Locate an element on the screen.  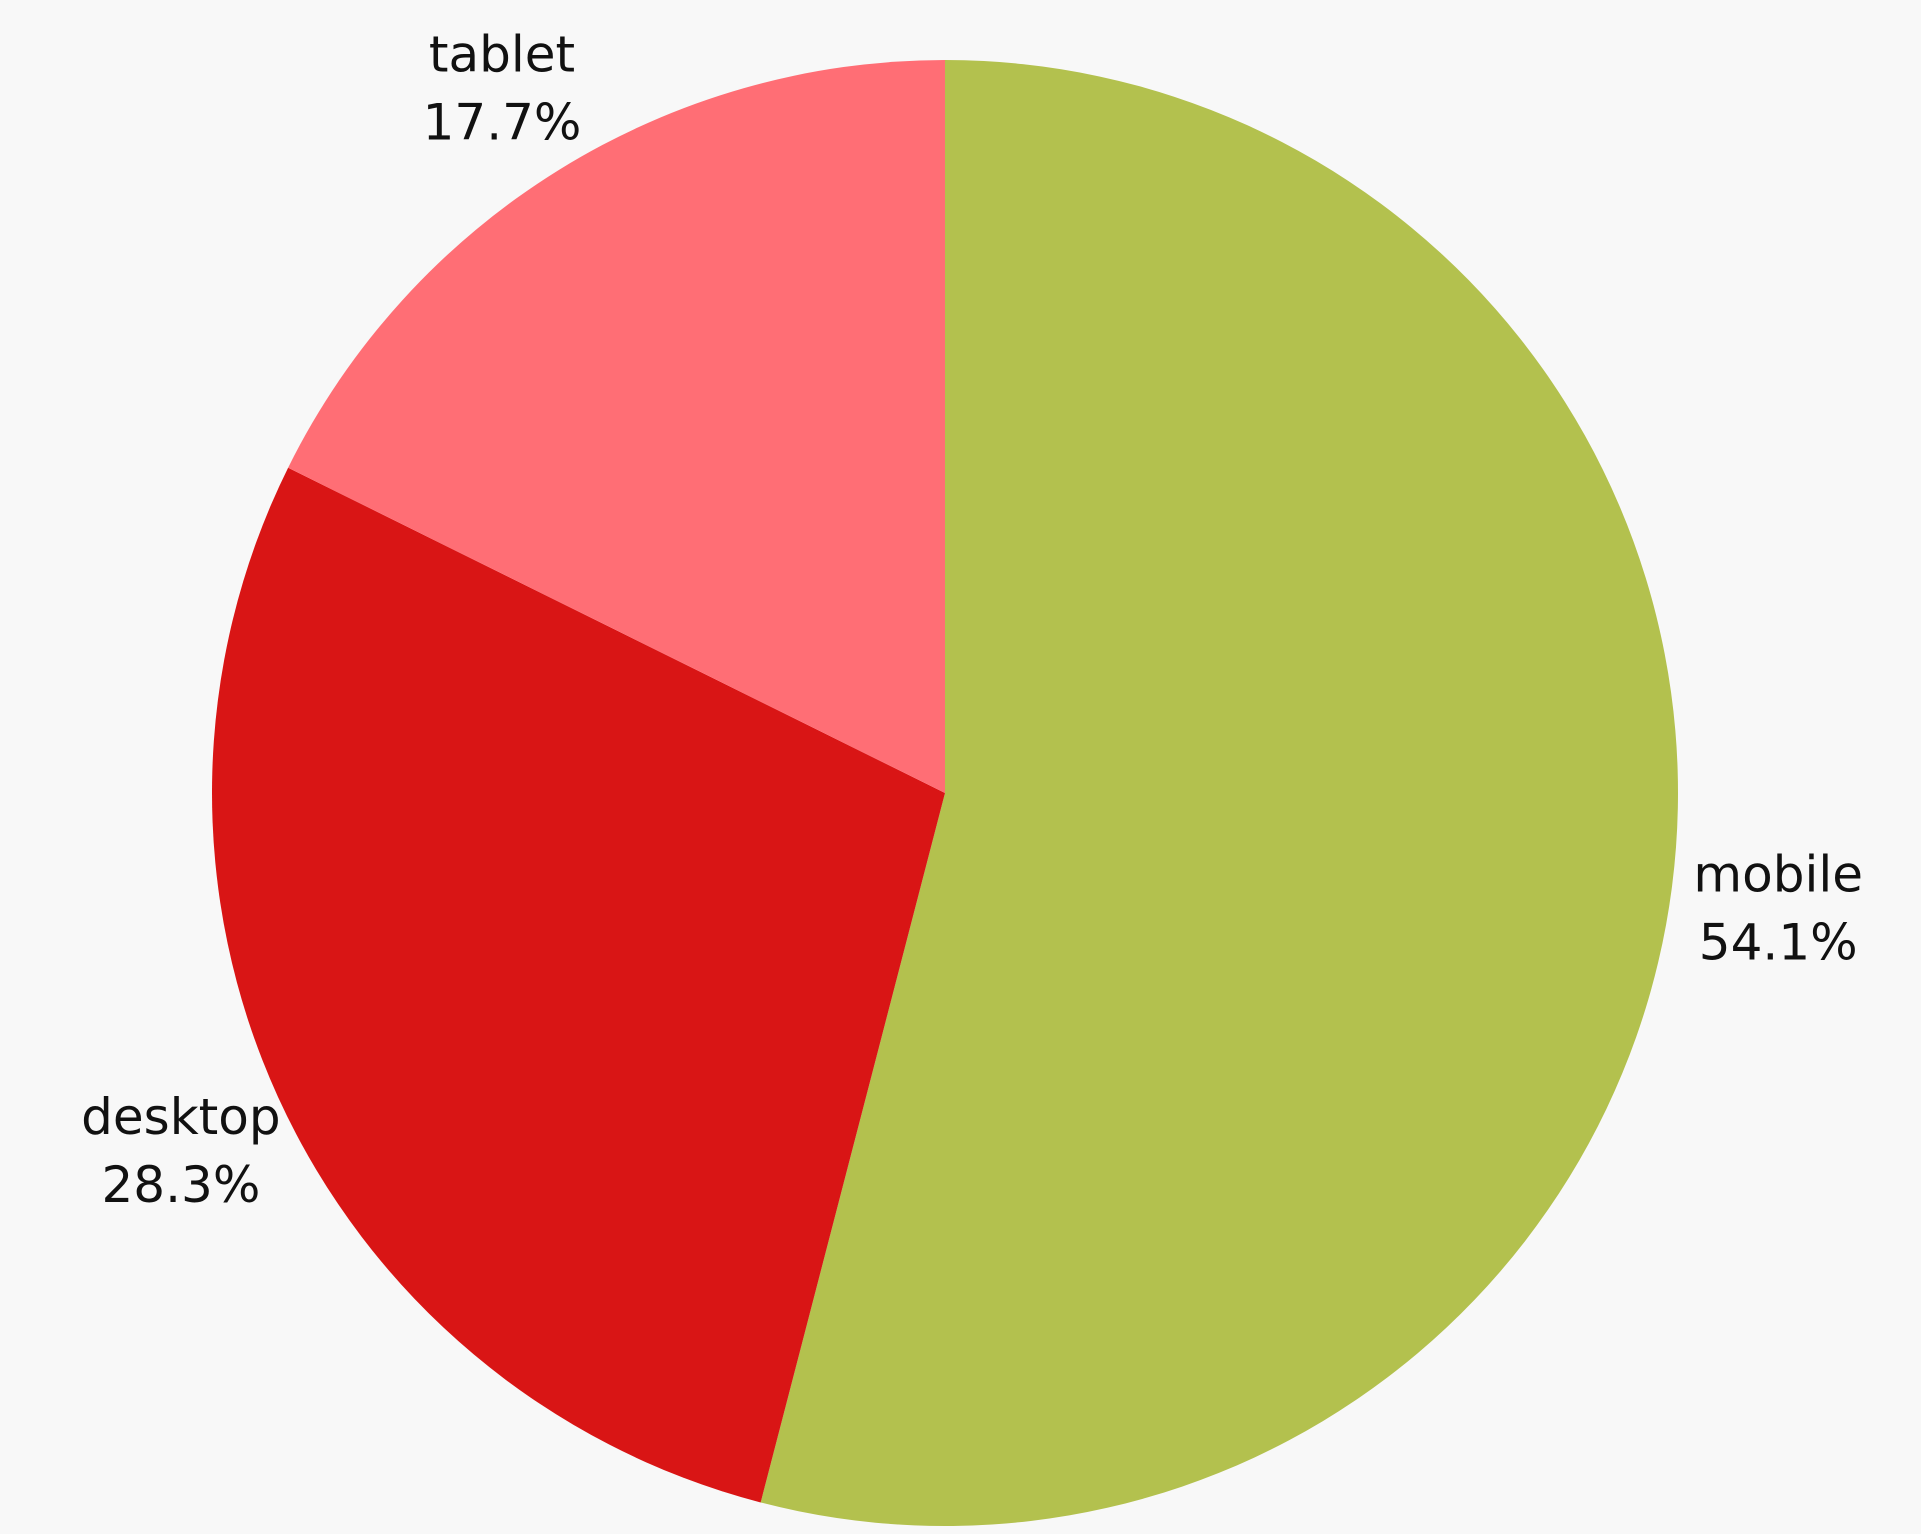
slice-value-tablet: 17.7% is located at coordinates (502, 122).